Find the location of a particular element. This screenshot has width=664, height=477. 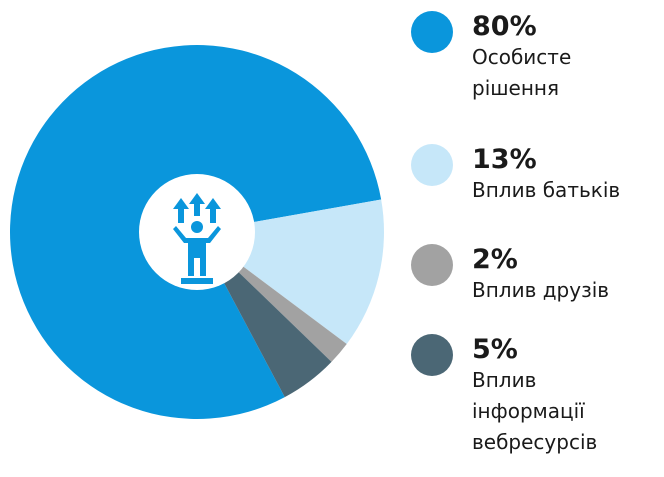

legend-label: Вплив інформації вебресурсів is located at coordinates (535, 411).